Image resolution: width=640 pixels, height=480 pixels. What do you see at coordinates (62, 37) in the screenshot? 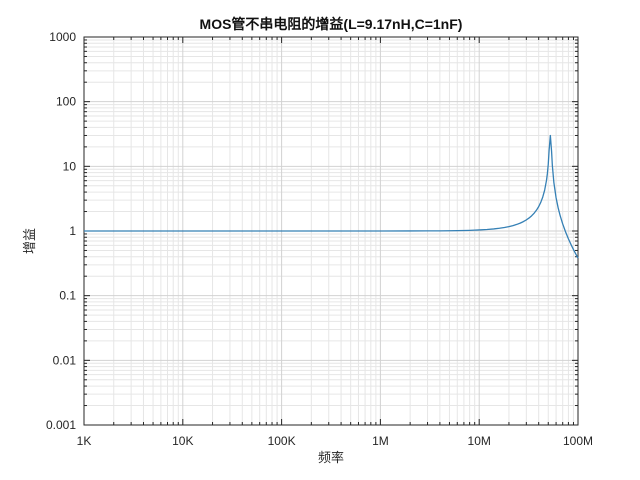
I see `y-tick-label: 1000` at bounding box center [62, 37].